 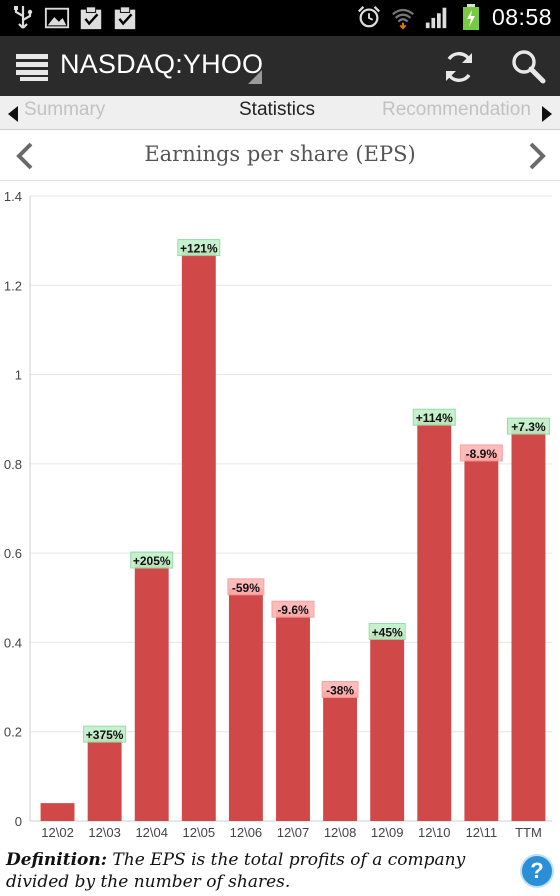 I want to click on status-bar: 08:58, so click(x=280, y=18).